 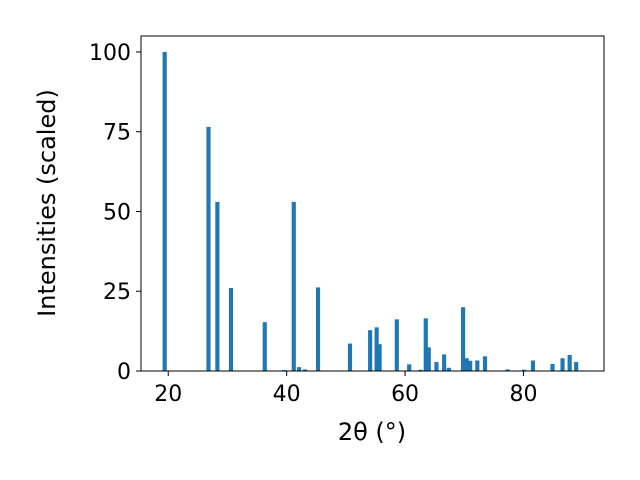 What do you see at coordinates (117, 133) in the screenshot?
I see `y-tick-label: 75` at bounding box center [117, 133].